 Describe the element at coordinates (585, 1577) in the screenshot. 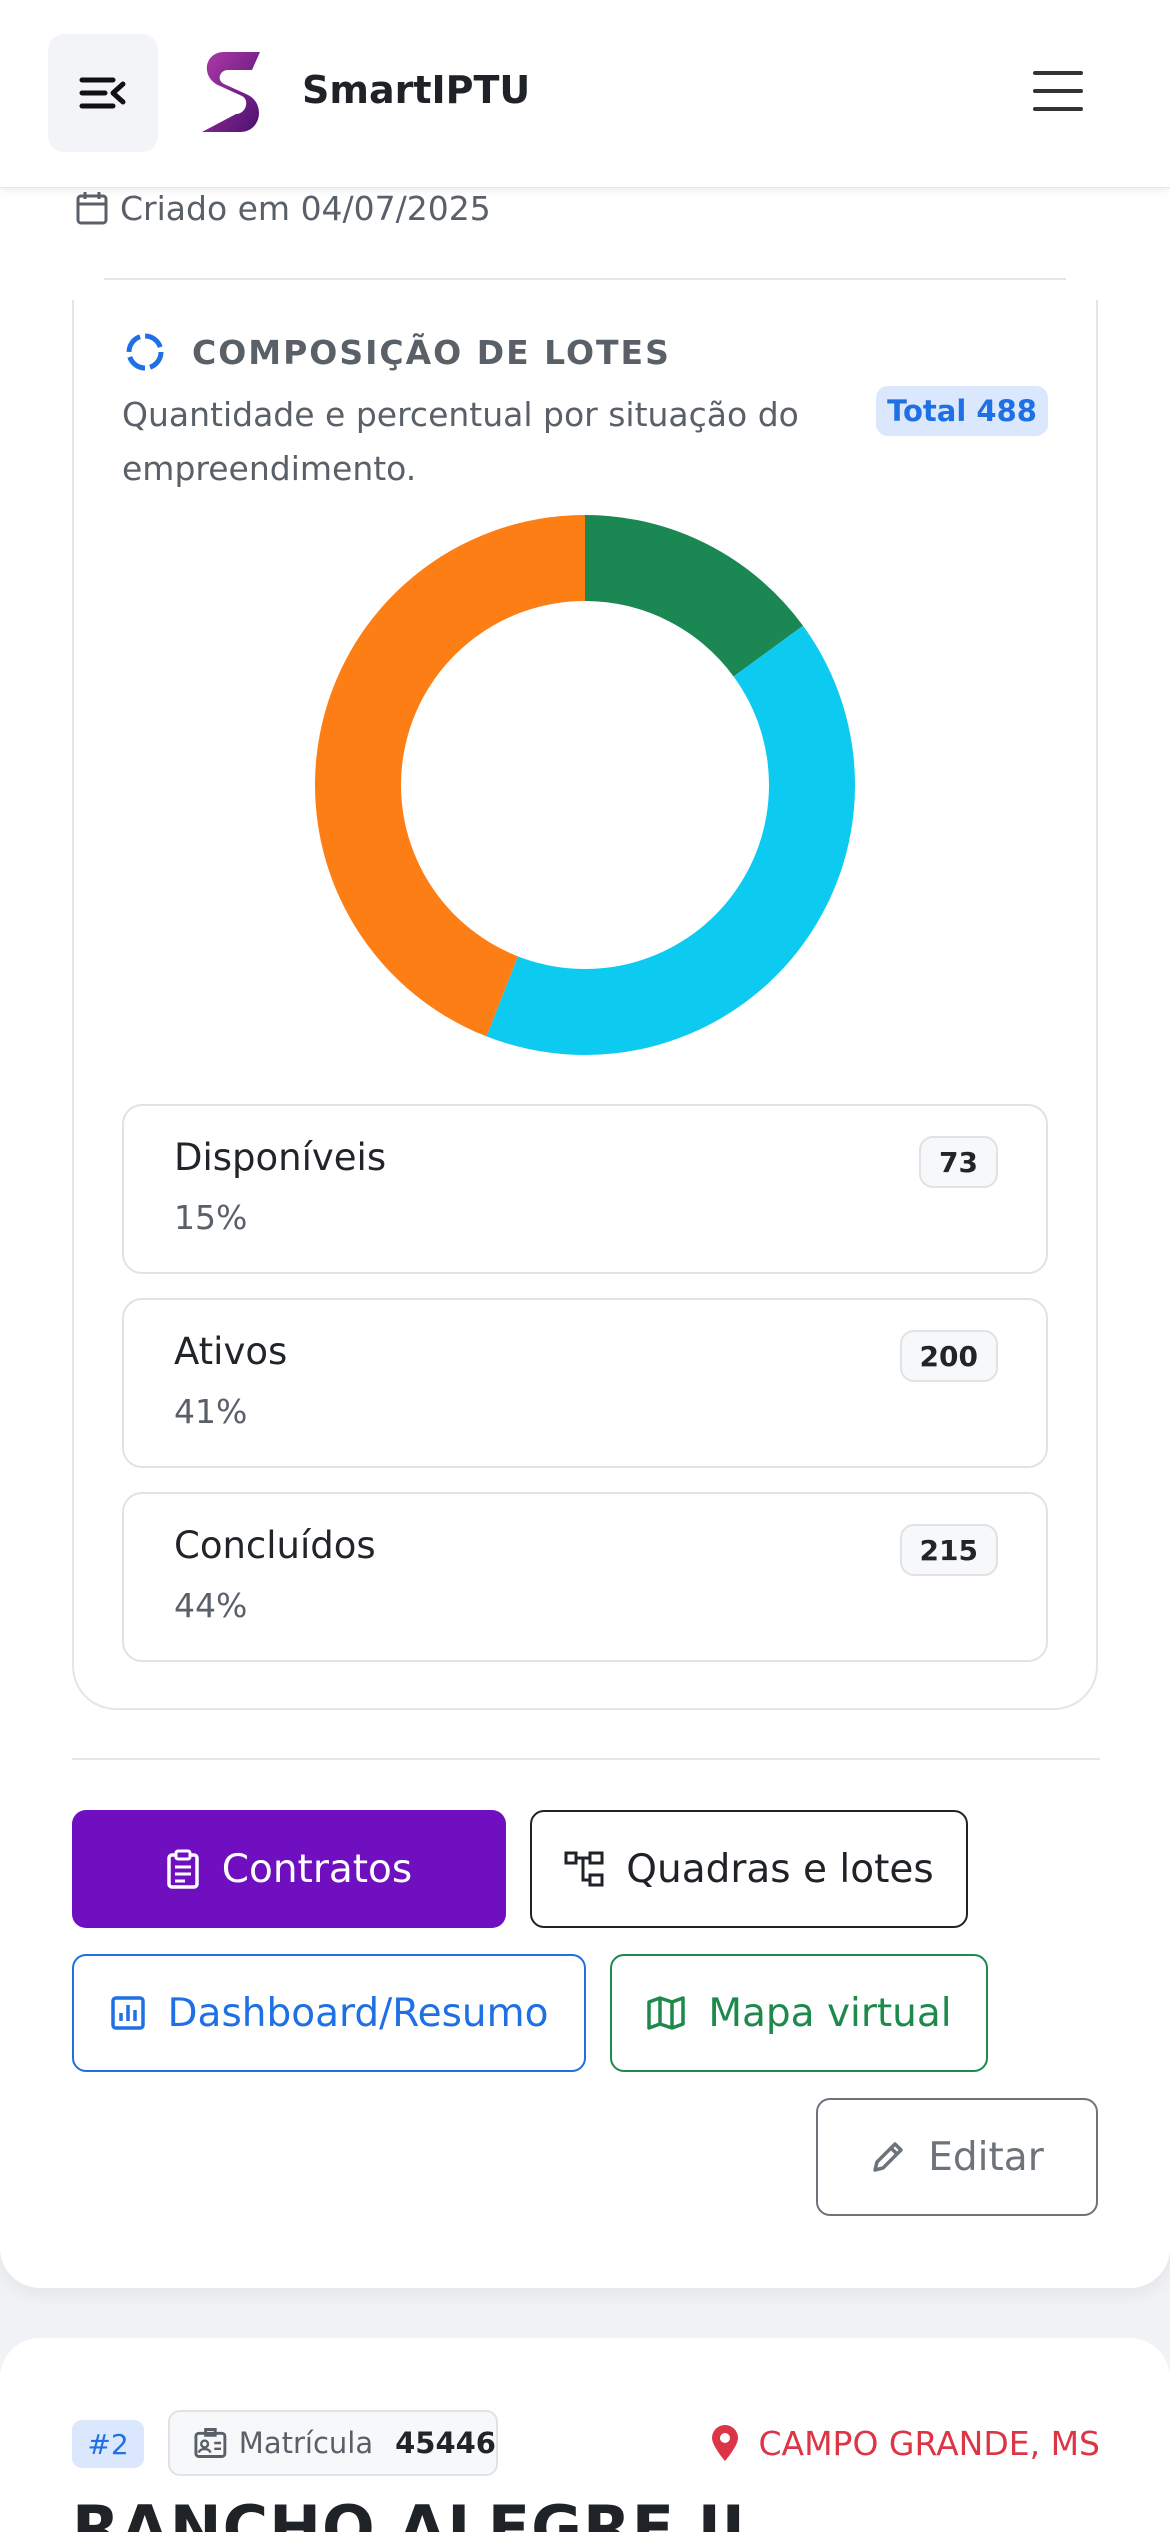

I see `legend-item-concluidos: Concluídos 44% 215` at that location.